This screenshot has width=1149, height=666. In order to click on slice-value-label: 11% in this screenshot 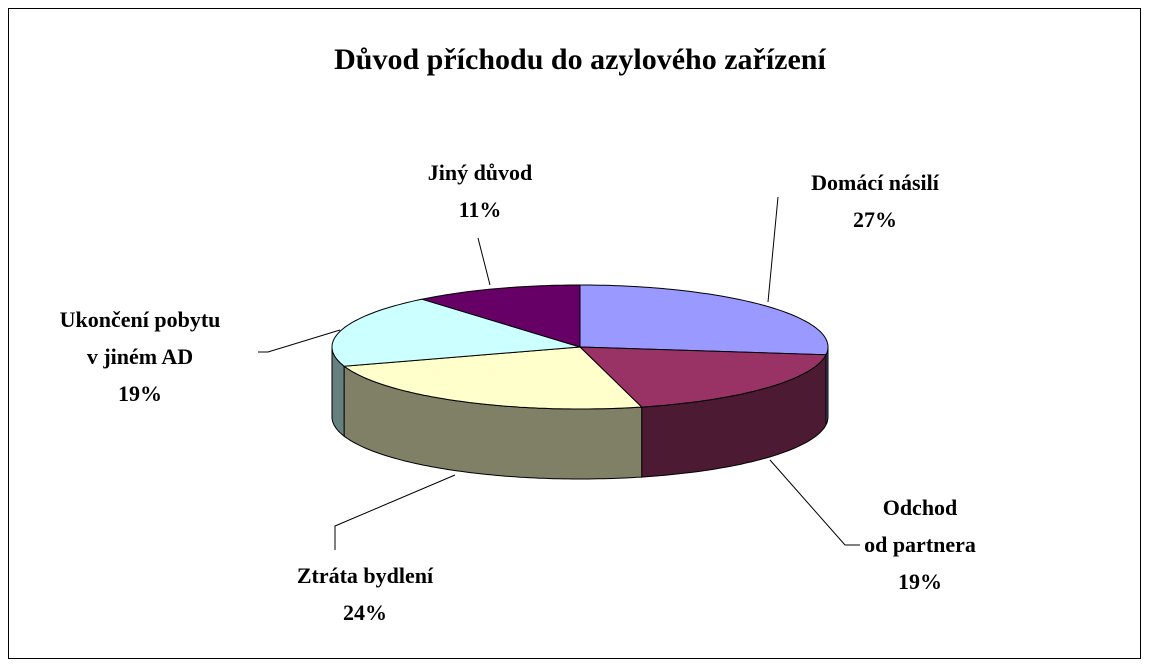, I will do `click(480, 209)`.